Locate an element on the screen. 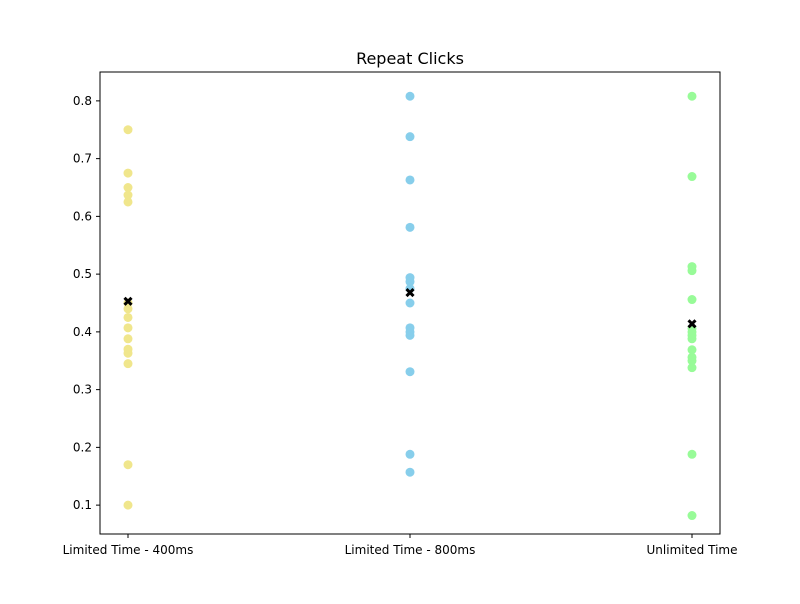 This screenshot has width=800, height=604. y-tick-label: 0.7 is located at coordinates (82, 159).